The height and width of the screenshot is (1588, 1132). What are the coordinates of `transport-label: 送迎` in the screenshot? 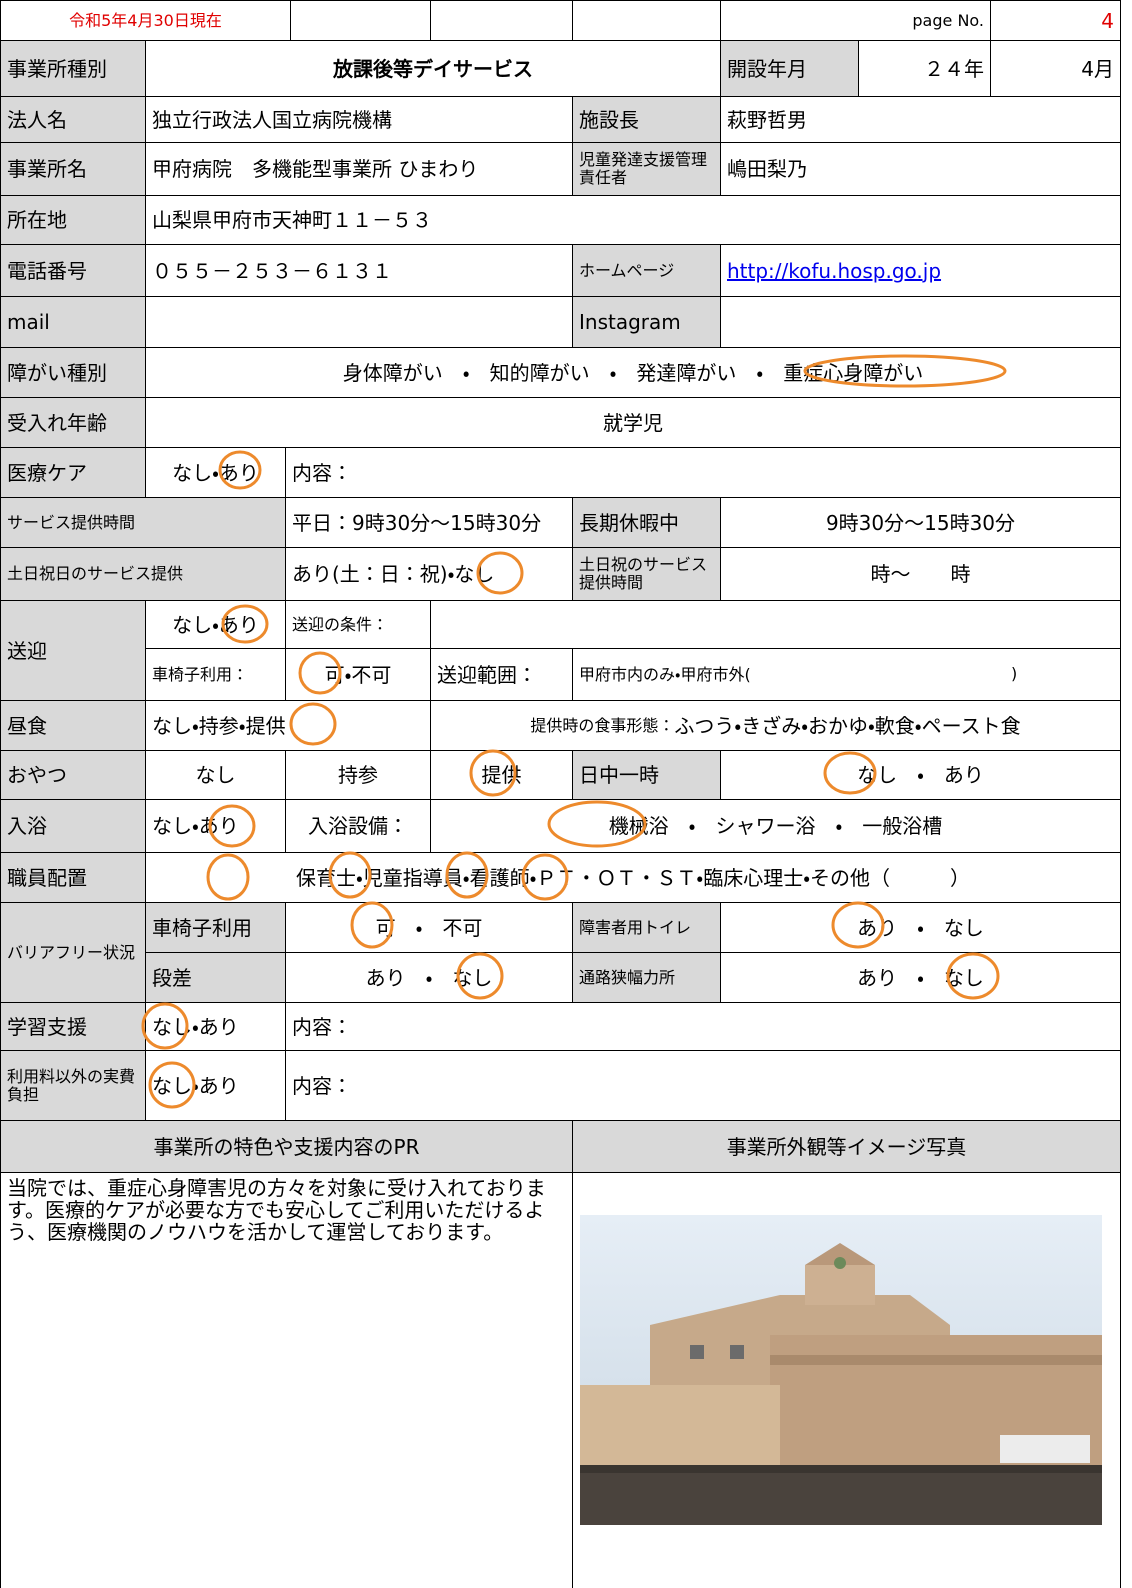 It's located at (73, 650).